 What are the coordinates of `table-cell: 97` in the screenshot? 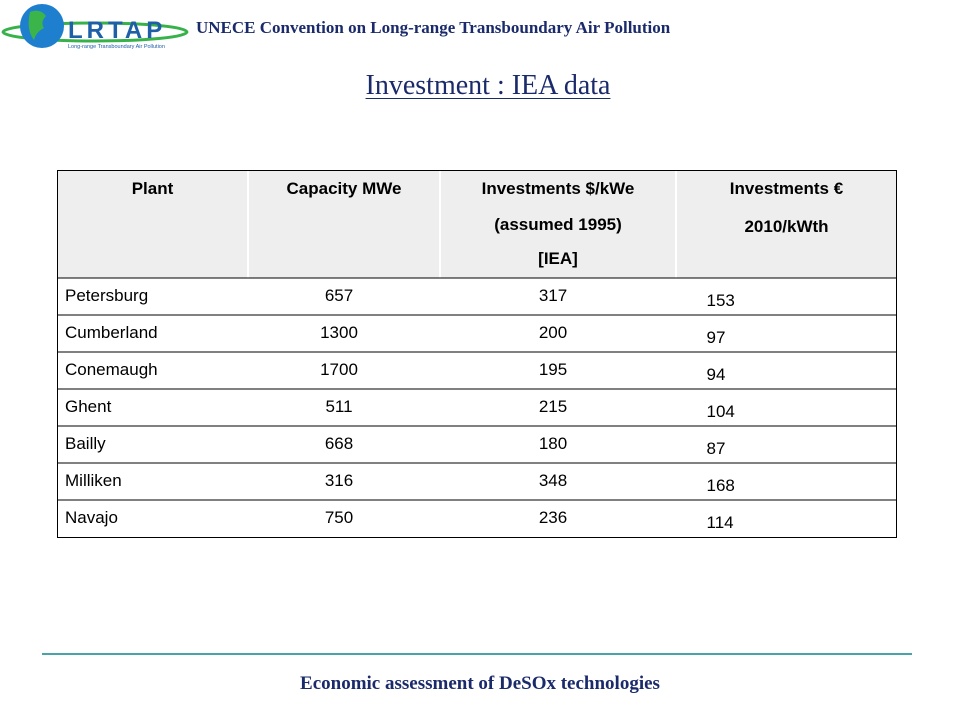 It's located at (716, 337).